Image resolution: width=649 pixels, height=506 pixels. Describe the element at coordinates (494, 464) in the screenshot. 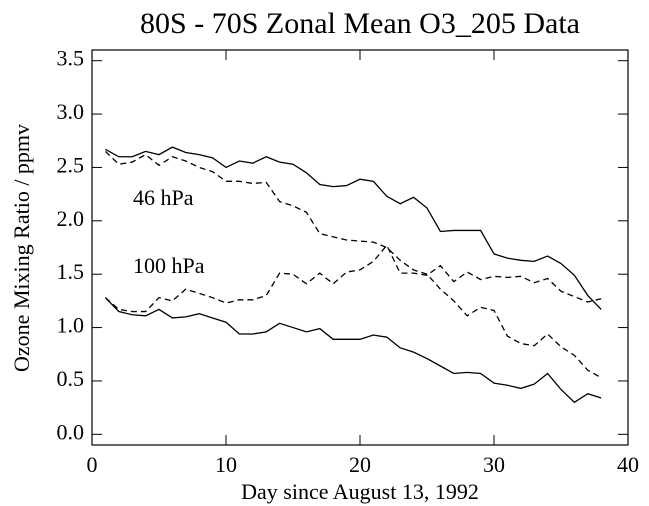

I see `x-tick-label: 30` at that location.